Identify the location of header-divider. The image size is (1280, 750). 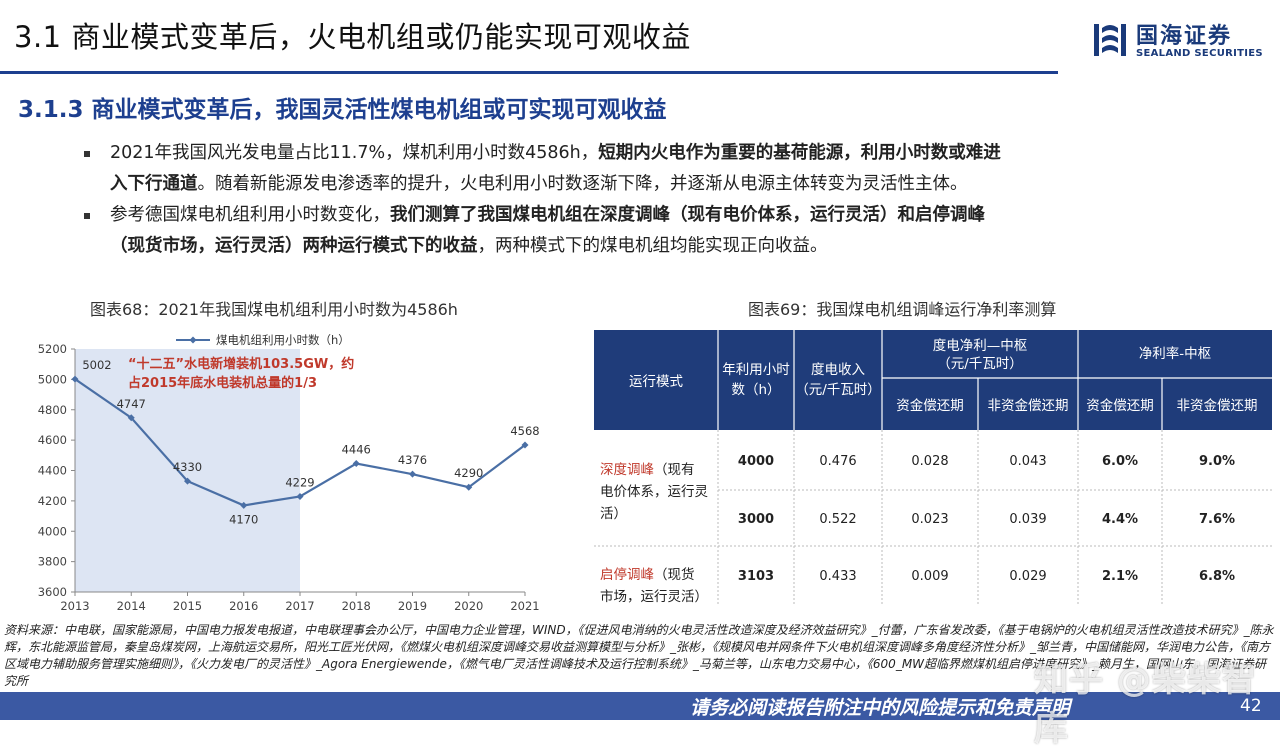
(529, 72).